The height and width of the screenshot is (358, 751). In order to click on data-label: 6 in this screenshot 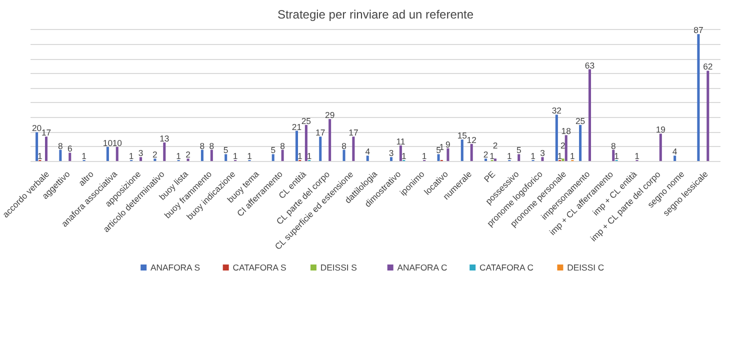, I will do `click(69, 149)`.